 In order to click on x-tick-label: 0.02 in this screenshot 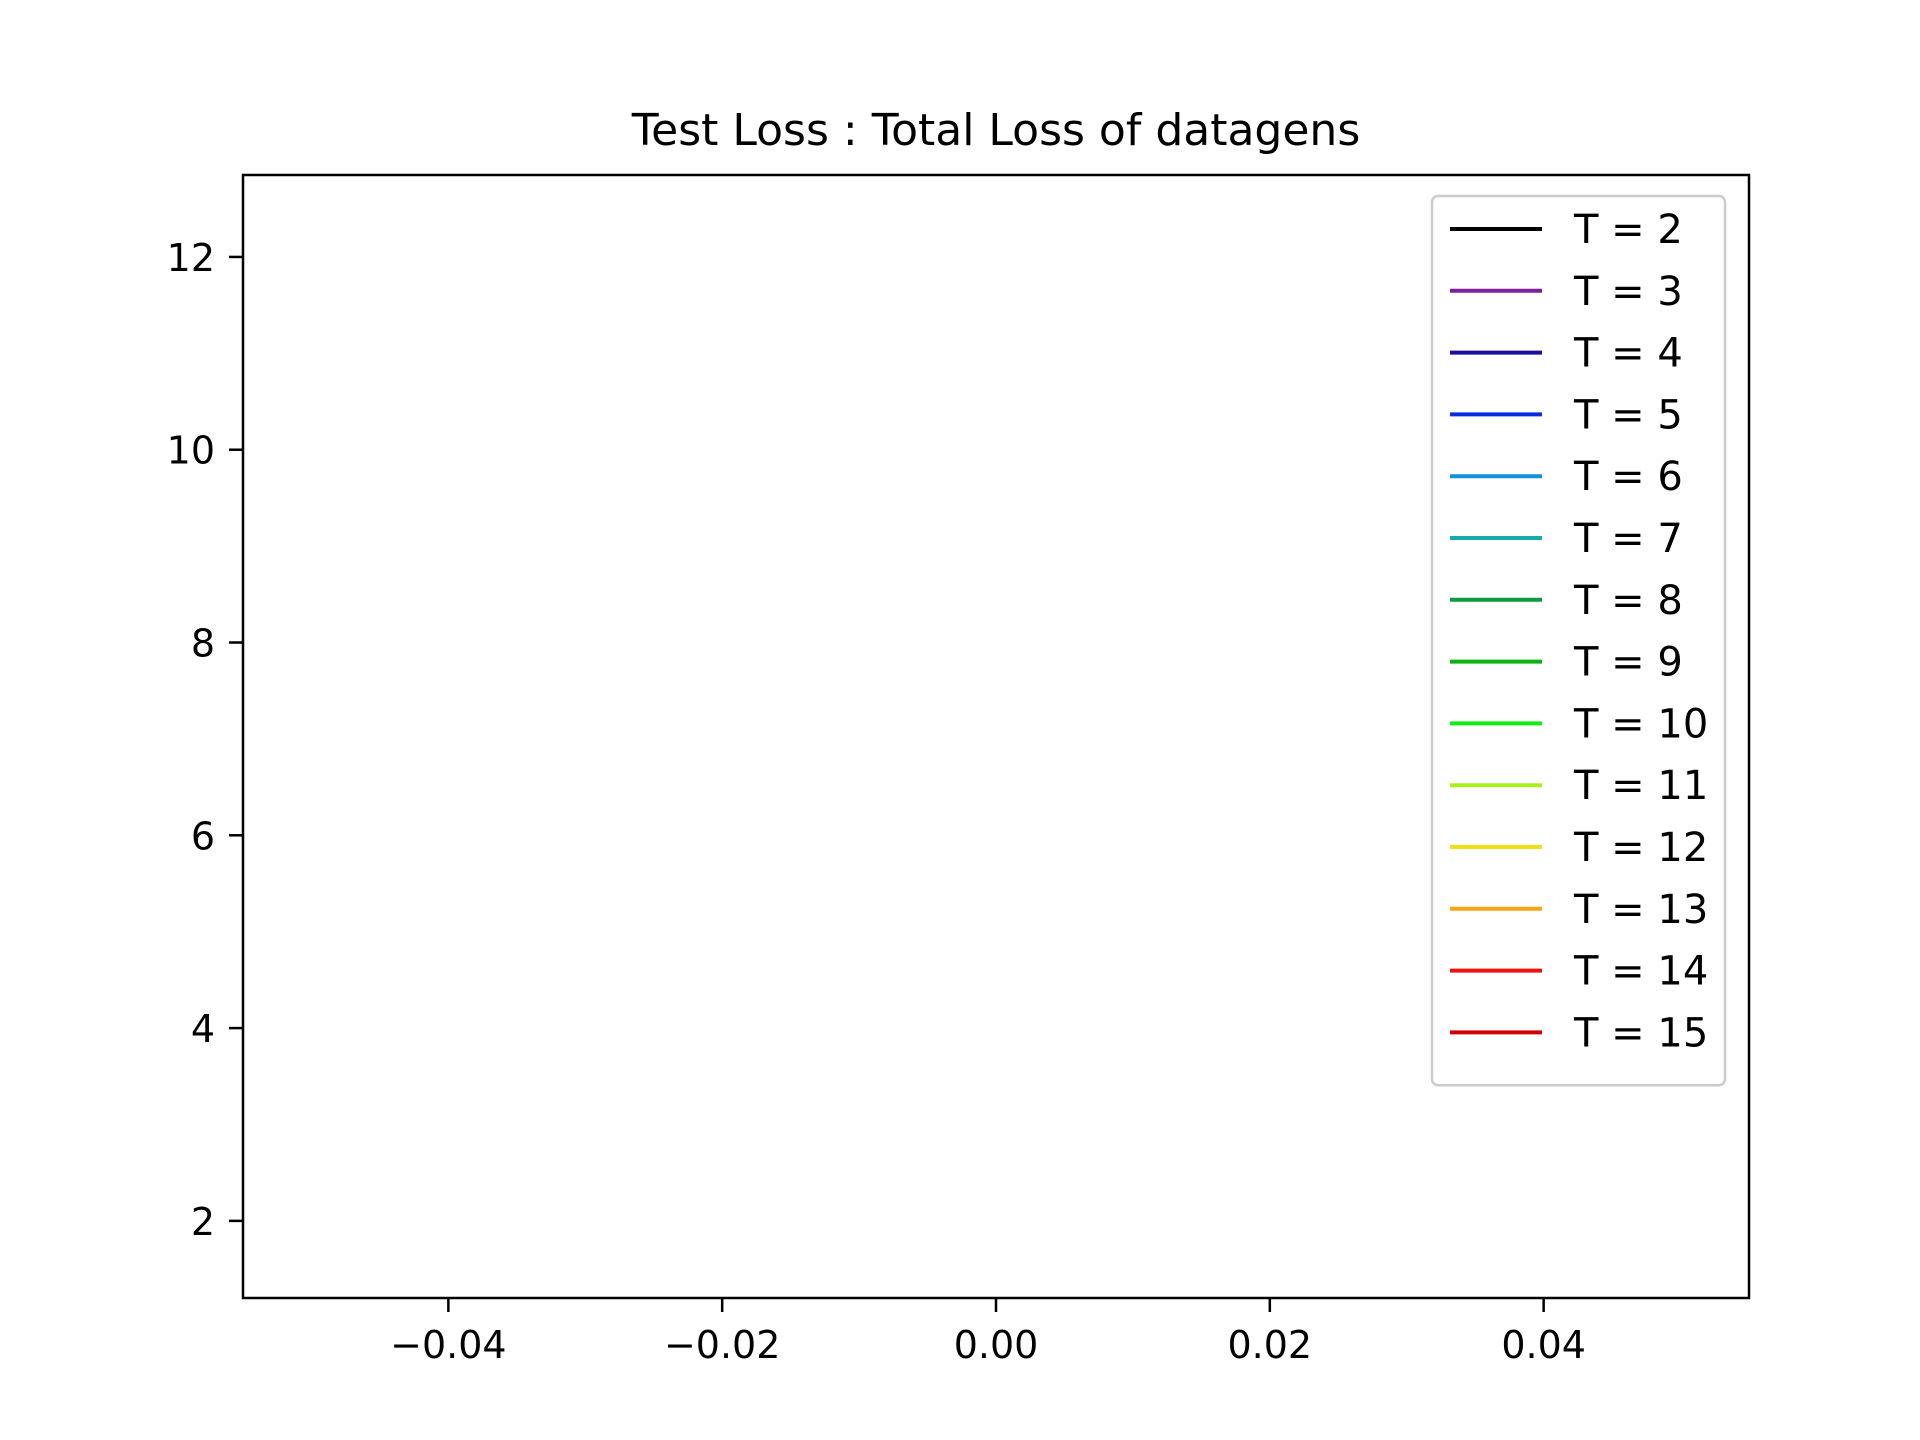, I will do `click(1270, 1345)`.